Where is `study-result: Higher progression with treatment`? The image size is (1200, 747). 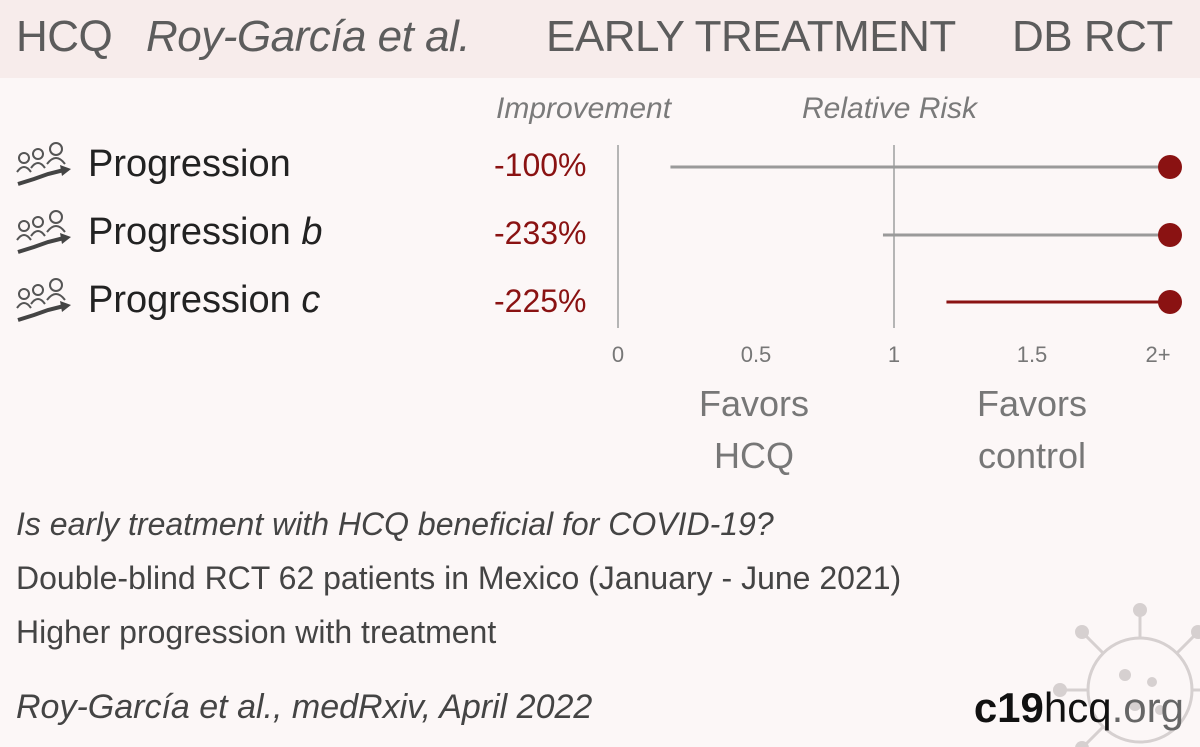 study-result: Higher progression with treatment is located at coordinates (256, 632).